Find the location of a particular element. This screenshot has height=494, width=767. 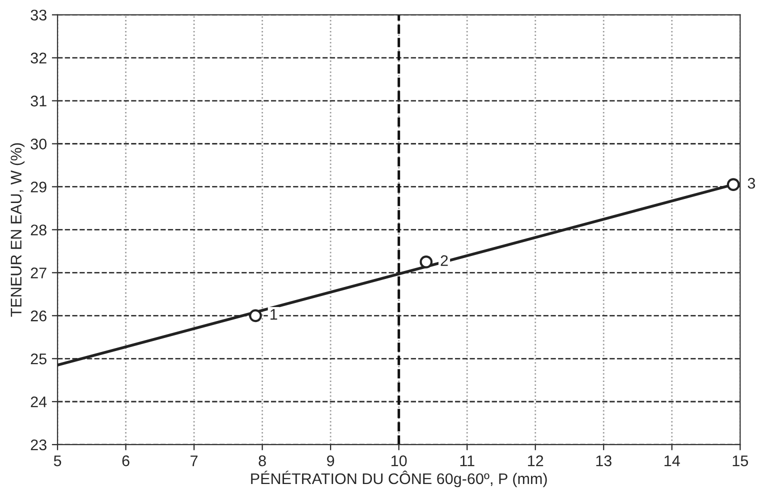

y-tick-label: 25 is located at coordinates (38, 359).